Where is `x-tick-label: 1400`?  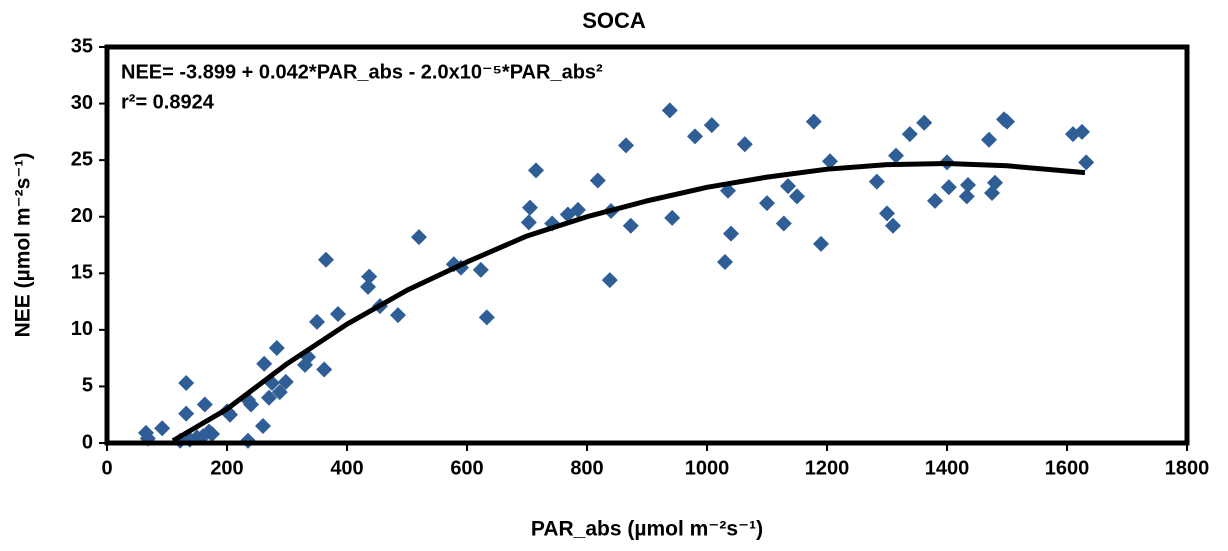
x-tick-label: 1400 is located at coordinates (947, 468).